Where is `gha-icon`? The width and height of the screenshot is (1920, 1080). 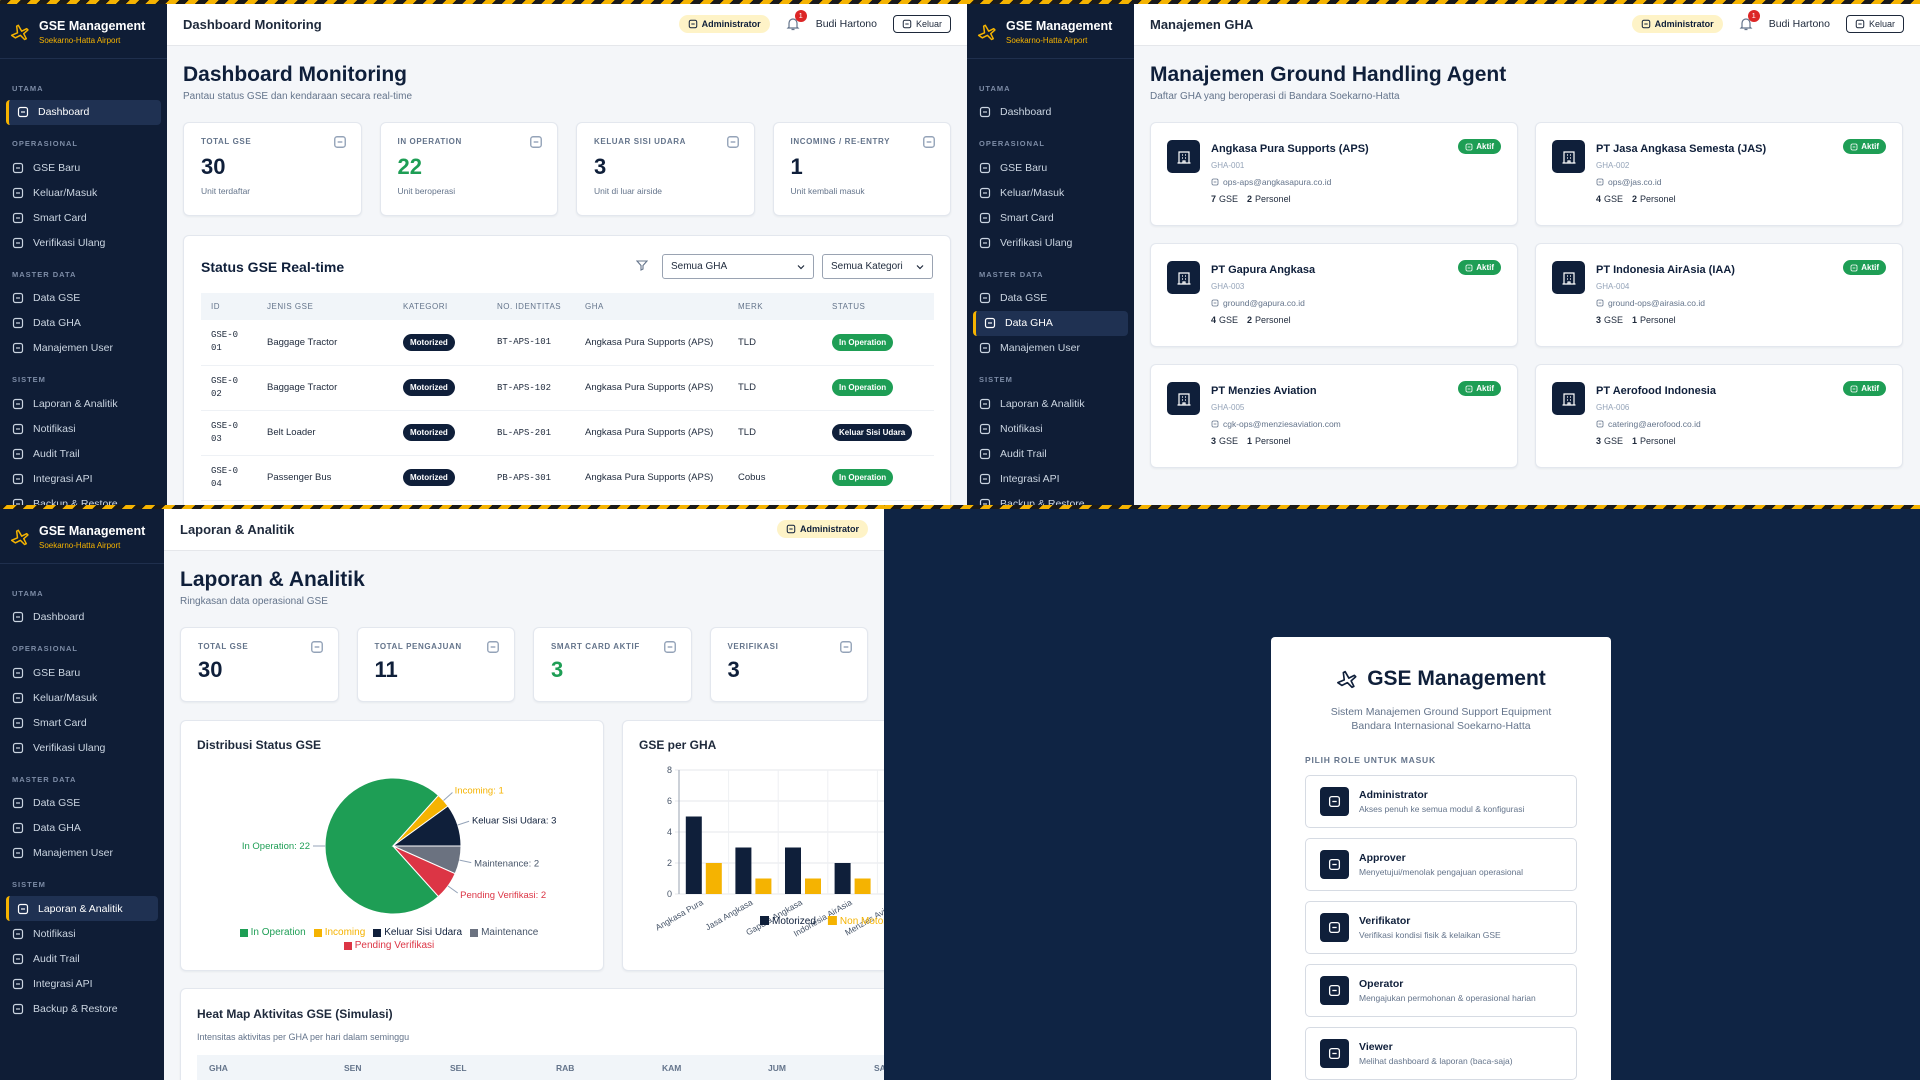 gha-icon is located at coordinates (1568, 156).